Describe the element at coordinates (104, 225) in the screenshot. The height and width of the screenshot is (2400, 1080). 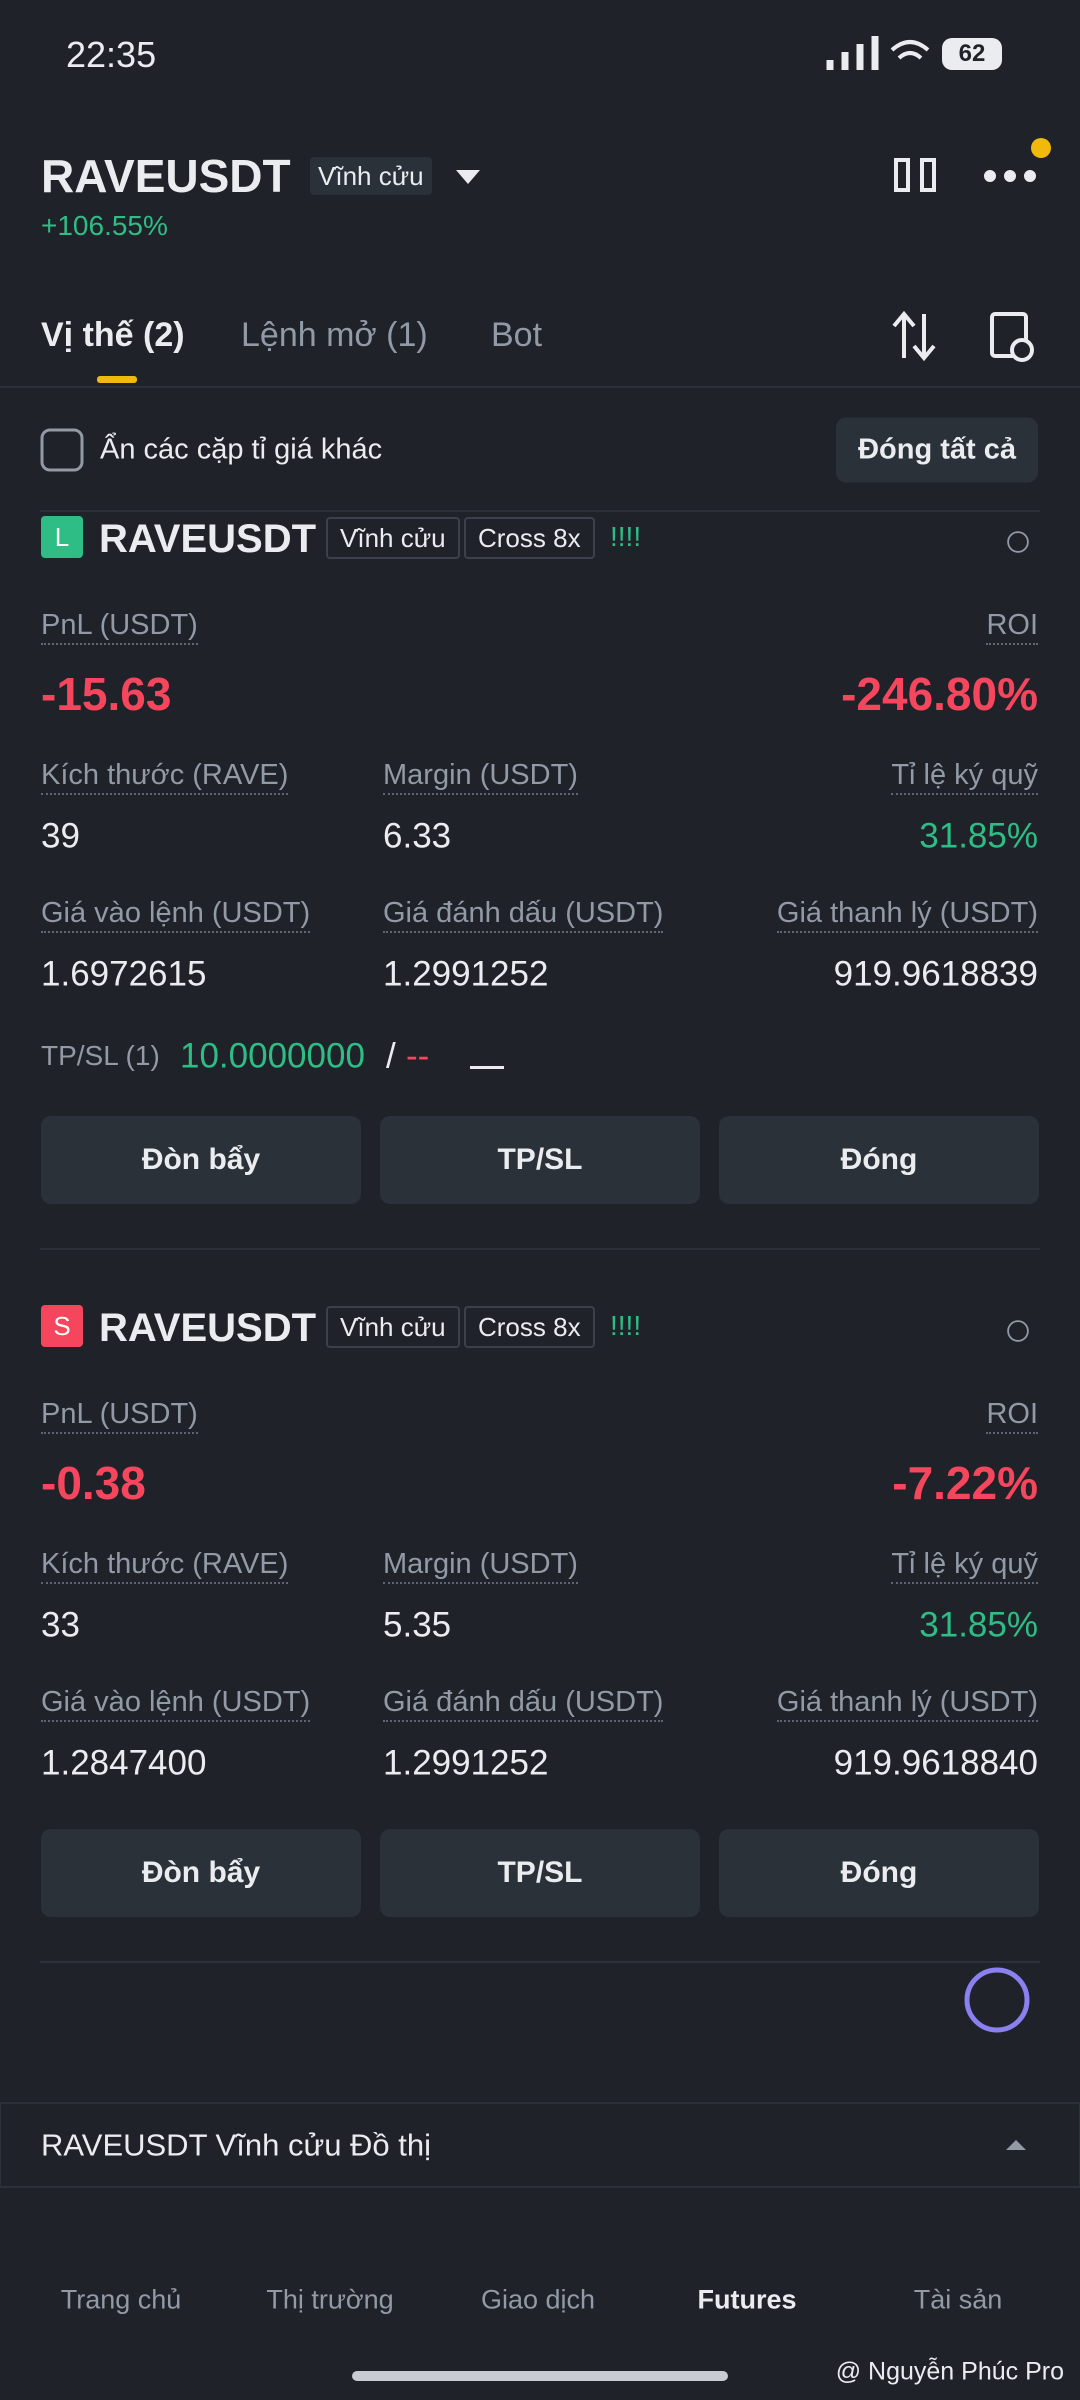
I see `price-change: +106.55%` at that location.